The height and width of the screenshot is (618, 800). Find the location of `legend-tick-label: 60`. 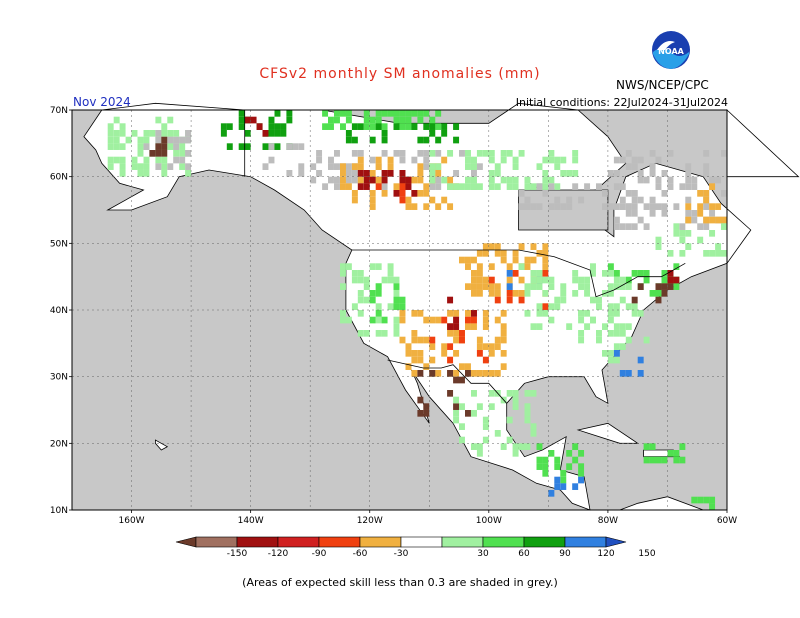

legend-tick-label: 60 is located at coordinates (524, 554).